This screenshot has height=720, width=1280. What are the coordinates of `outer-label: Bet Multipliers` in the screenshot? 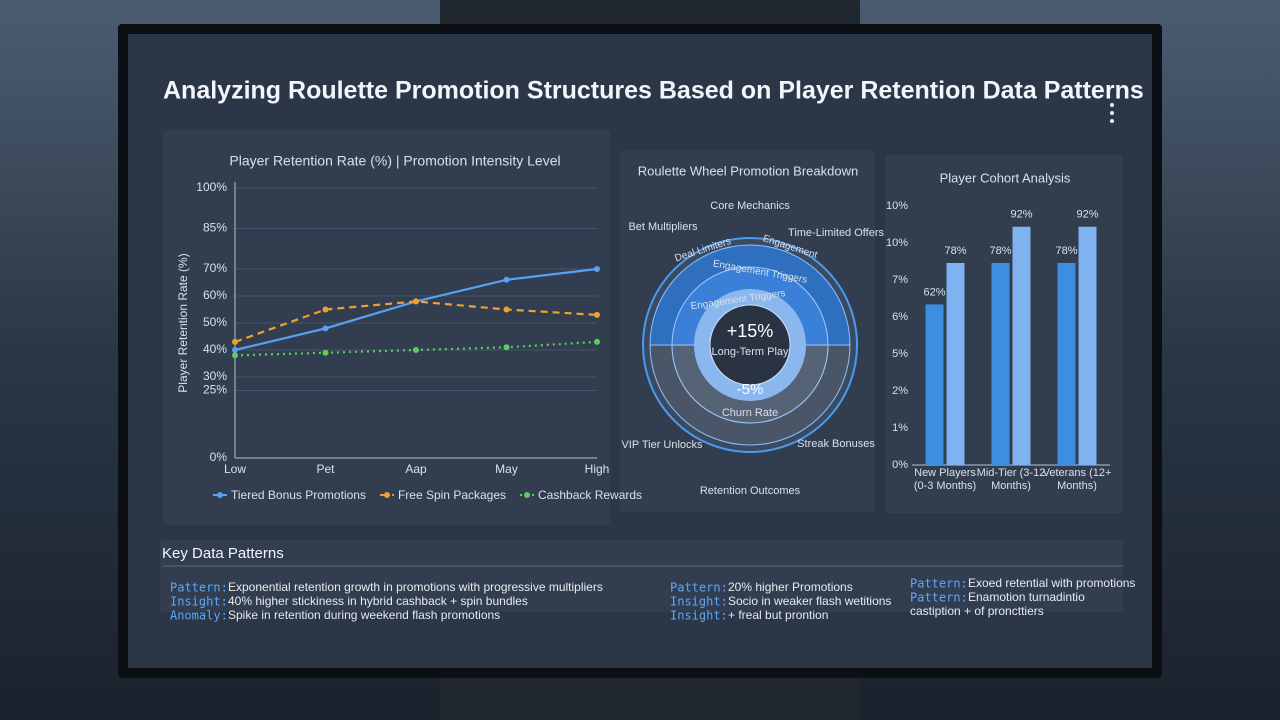 It's located at (663, 227).